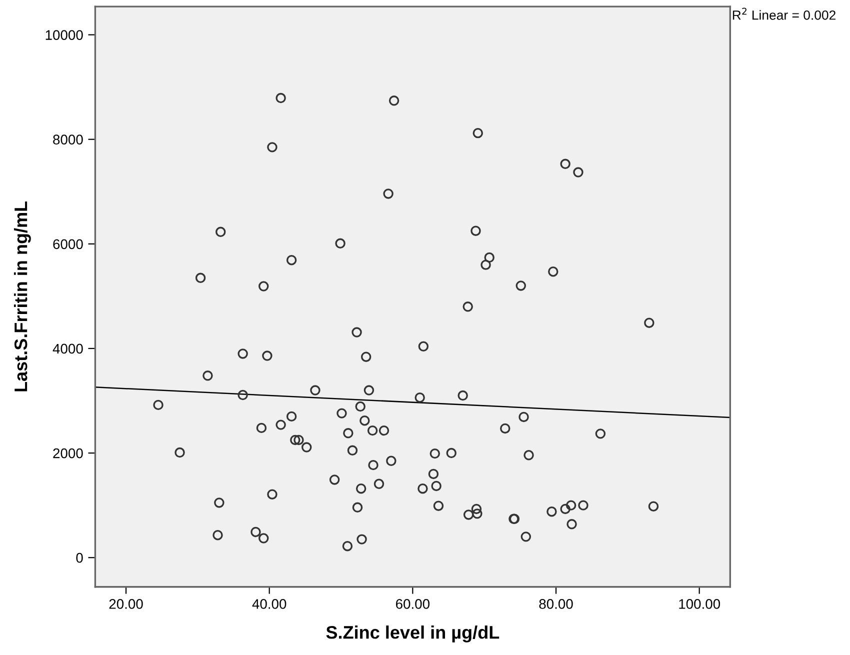 The image size is (850, 655). What do you see at coordinates (784, 14) in the screenshot?
I see `text: R$^{2}$ Linear = 0.002` at bounding box center [784, 14].